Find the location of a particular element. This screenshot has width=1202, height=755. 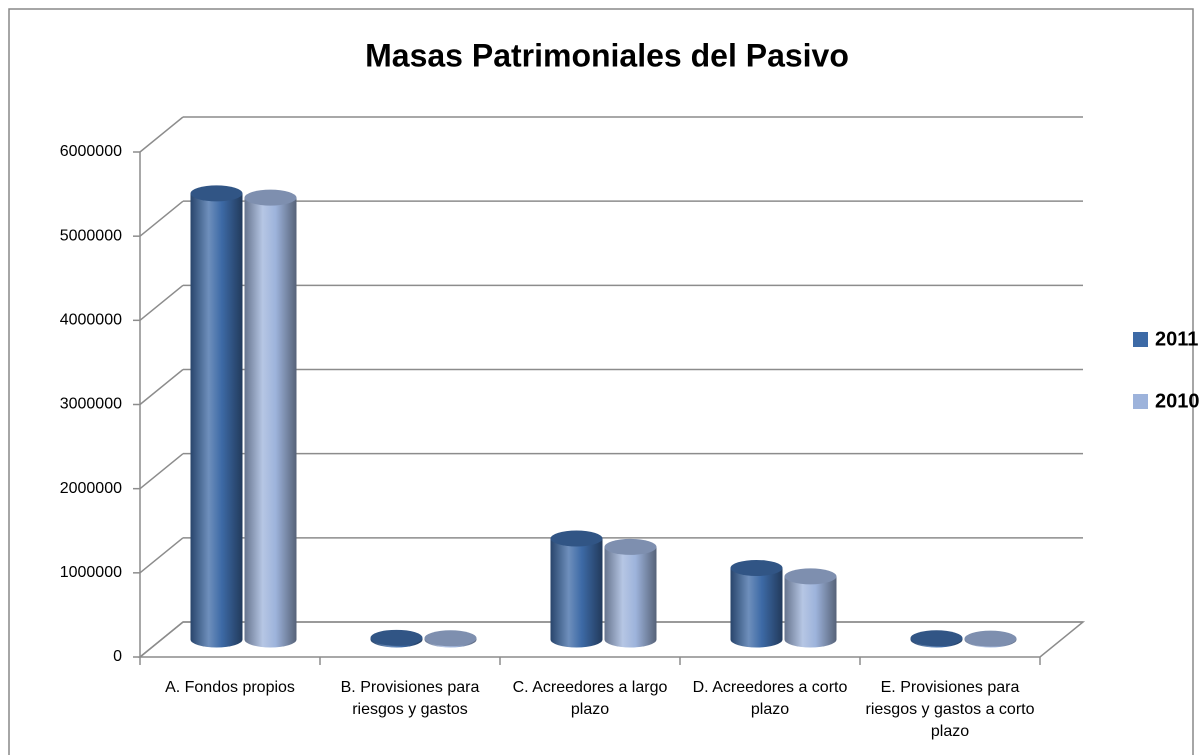

y-tick-label: 2000000 is located at coordinates (91, 488).